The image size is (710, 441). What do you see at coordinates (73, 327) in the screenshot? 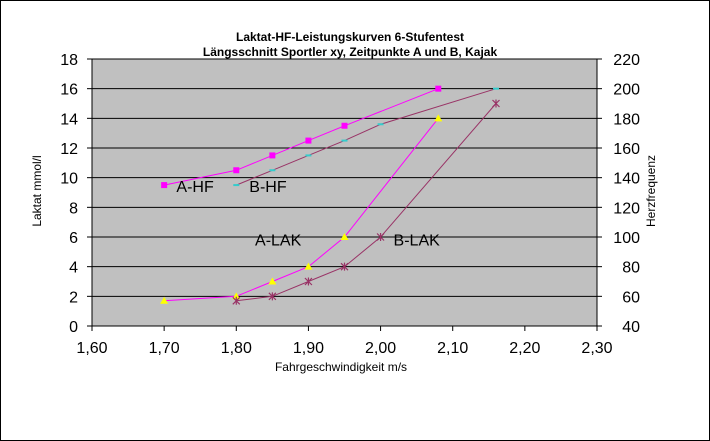
I see `y-tick-label-0: 0` at bounding box center [73, 327].